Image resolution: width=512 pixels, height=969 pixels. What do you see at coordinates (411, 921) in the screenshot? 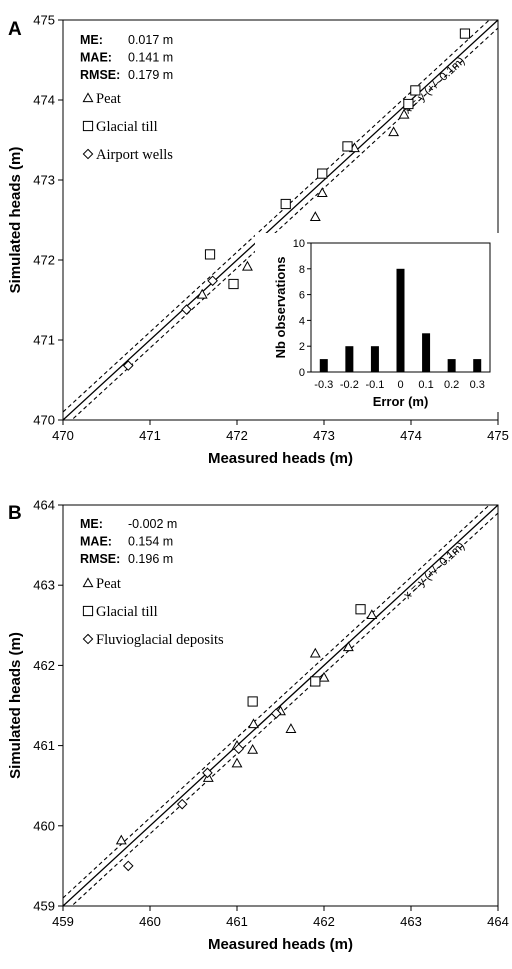
I see `x-tick-label: 463` at bounding box center [411, 921].